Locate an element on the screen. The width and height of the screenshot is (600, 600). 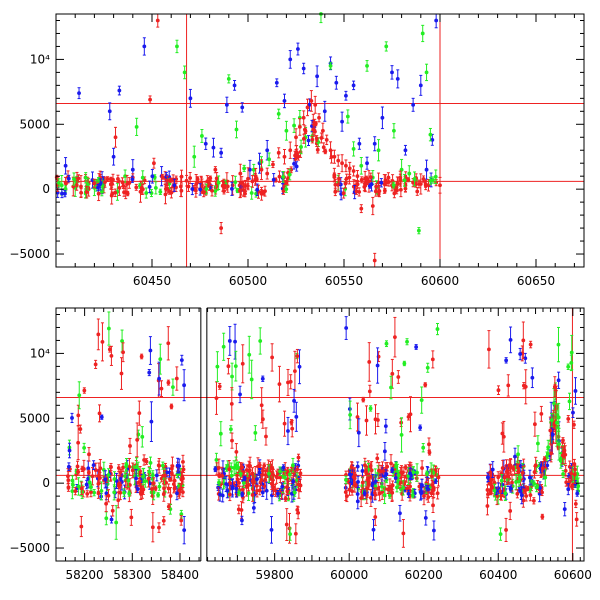
bottom-y-tick-label: 10⁴ is located at coordinates (40, 353).